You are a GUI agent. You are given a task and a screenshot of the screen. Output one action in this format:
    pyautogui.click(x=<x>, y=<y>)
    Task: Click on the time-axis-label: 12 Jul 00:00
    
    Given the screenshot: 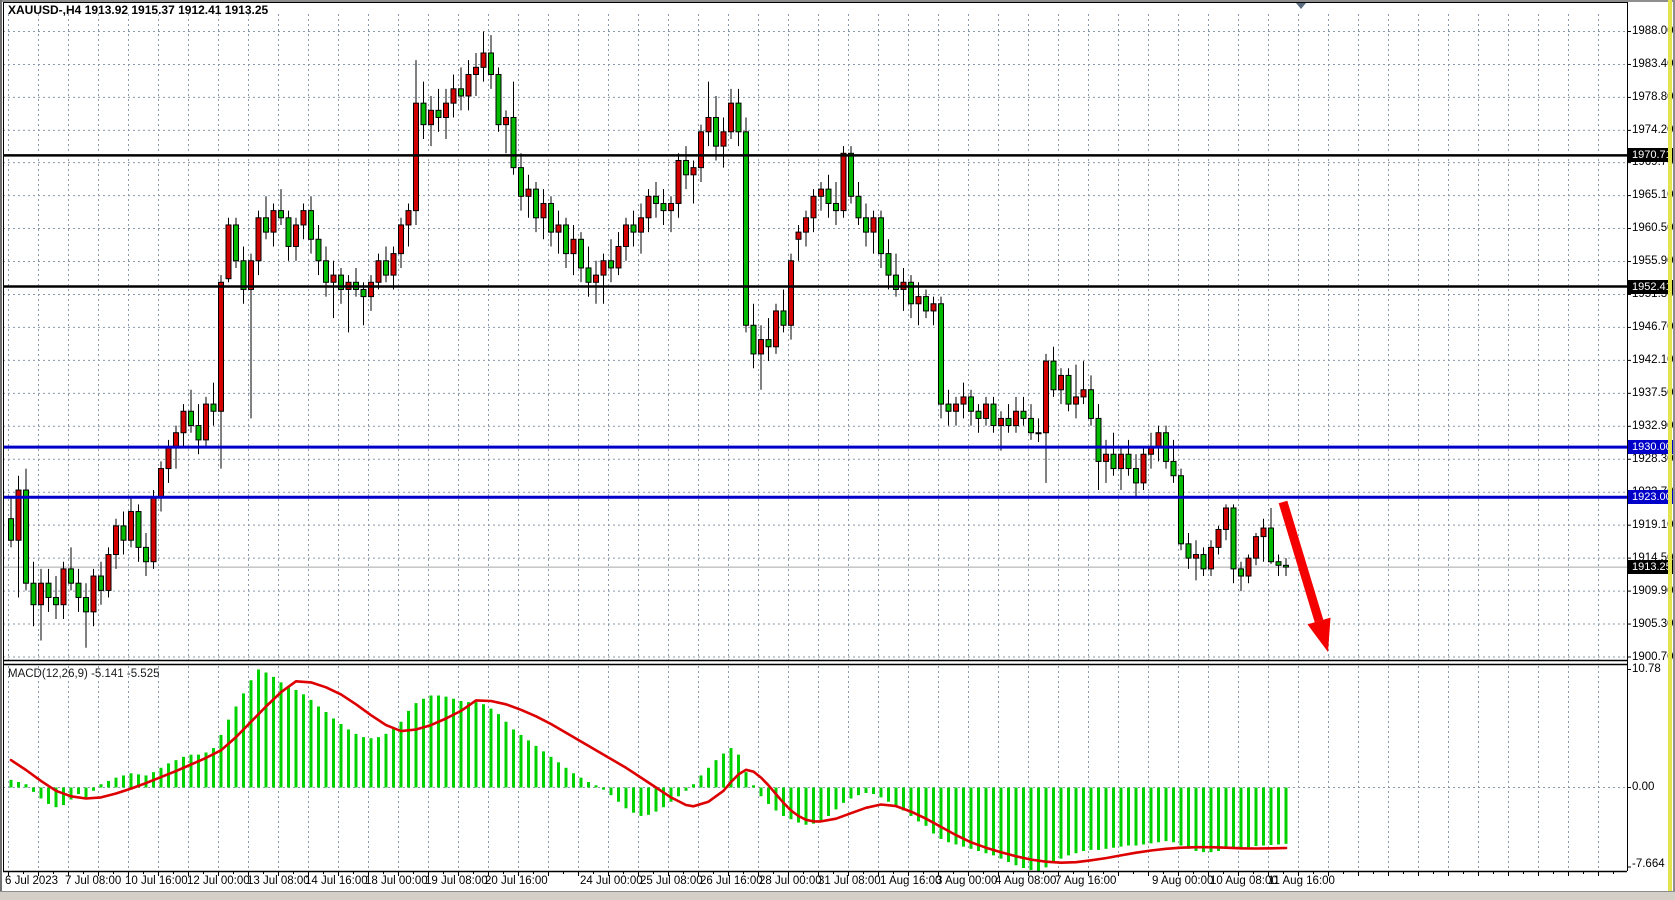 What is the action you would take?
    pyautogui.click(x=218, y=881)
    